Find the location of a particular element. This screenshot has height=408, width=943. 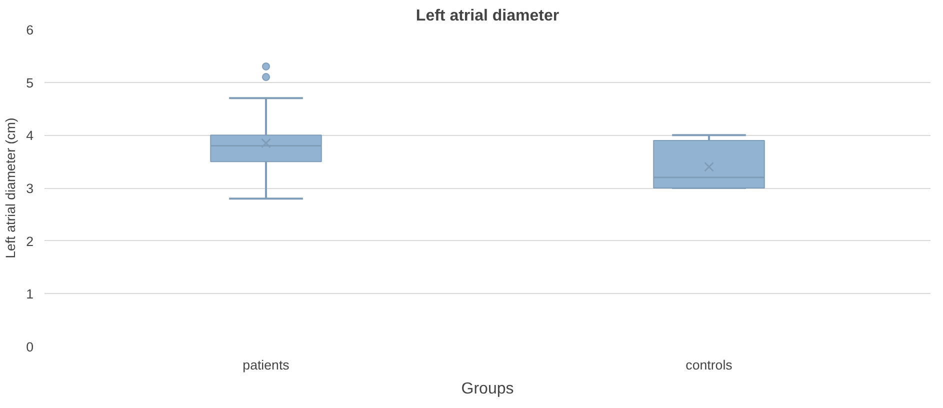

x-tick-label: controls is located at coordinates (709, 365).